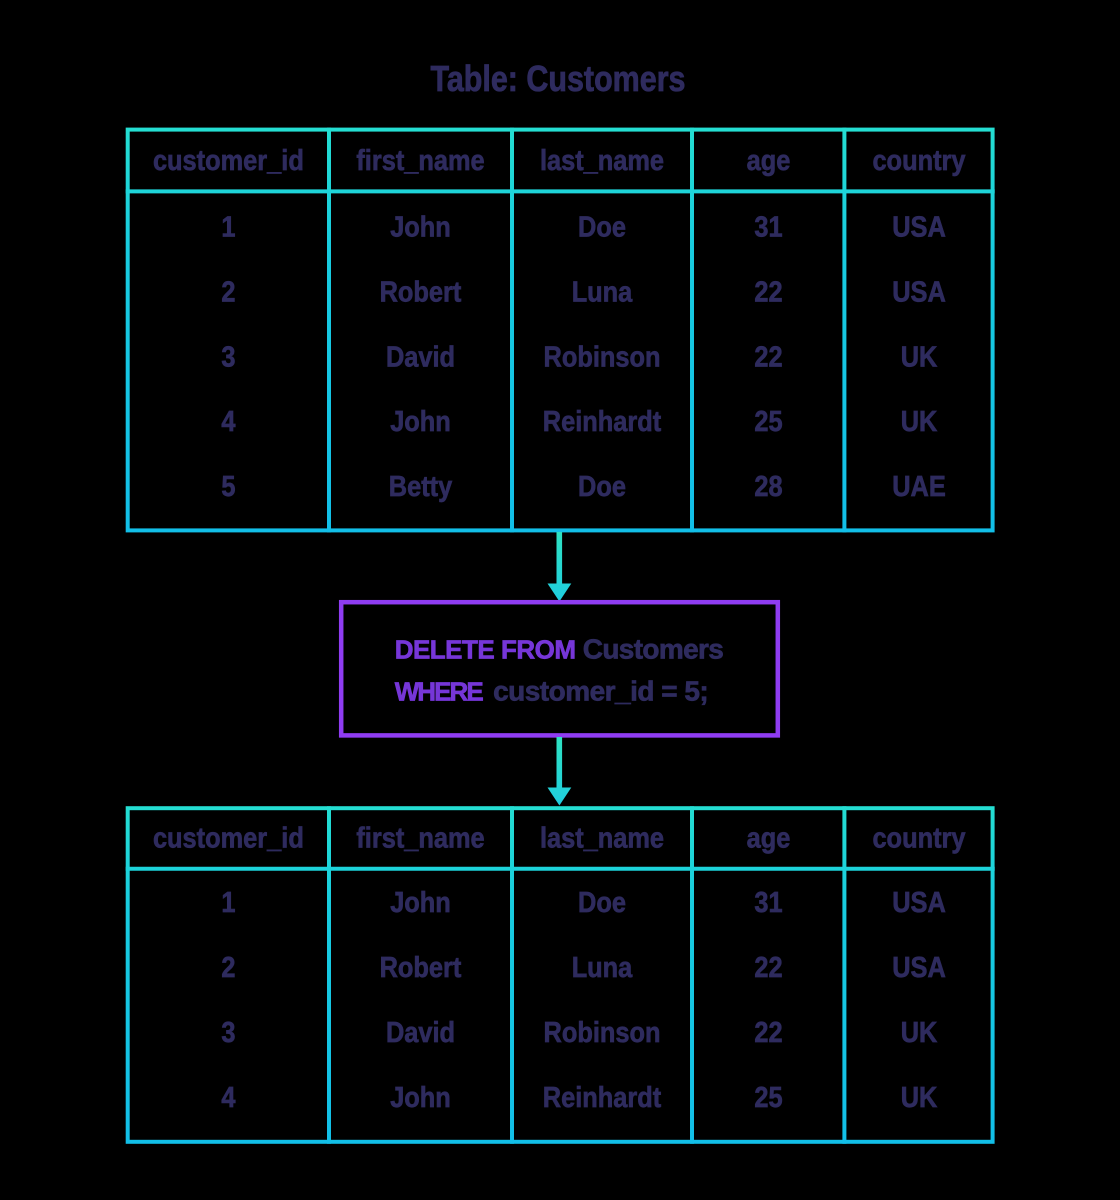 The image size is (1120, 1200). I want to click on svg-text: Customers, so click(653, 649).